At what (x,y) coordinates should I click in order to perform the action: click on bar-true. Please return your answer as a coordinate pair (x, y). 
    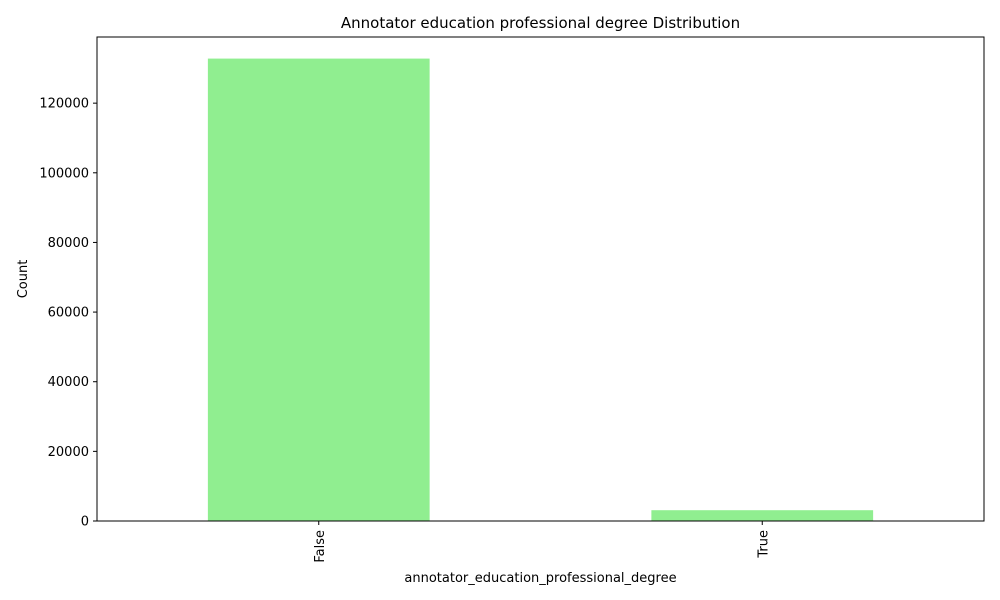
    Looking at the image, I should click on (762, 515).